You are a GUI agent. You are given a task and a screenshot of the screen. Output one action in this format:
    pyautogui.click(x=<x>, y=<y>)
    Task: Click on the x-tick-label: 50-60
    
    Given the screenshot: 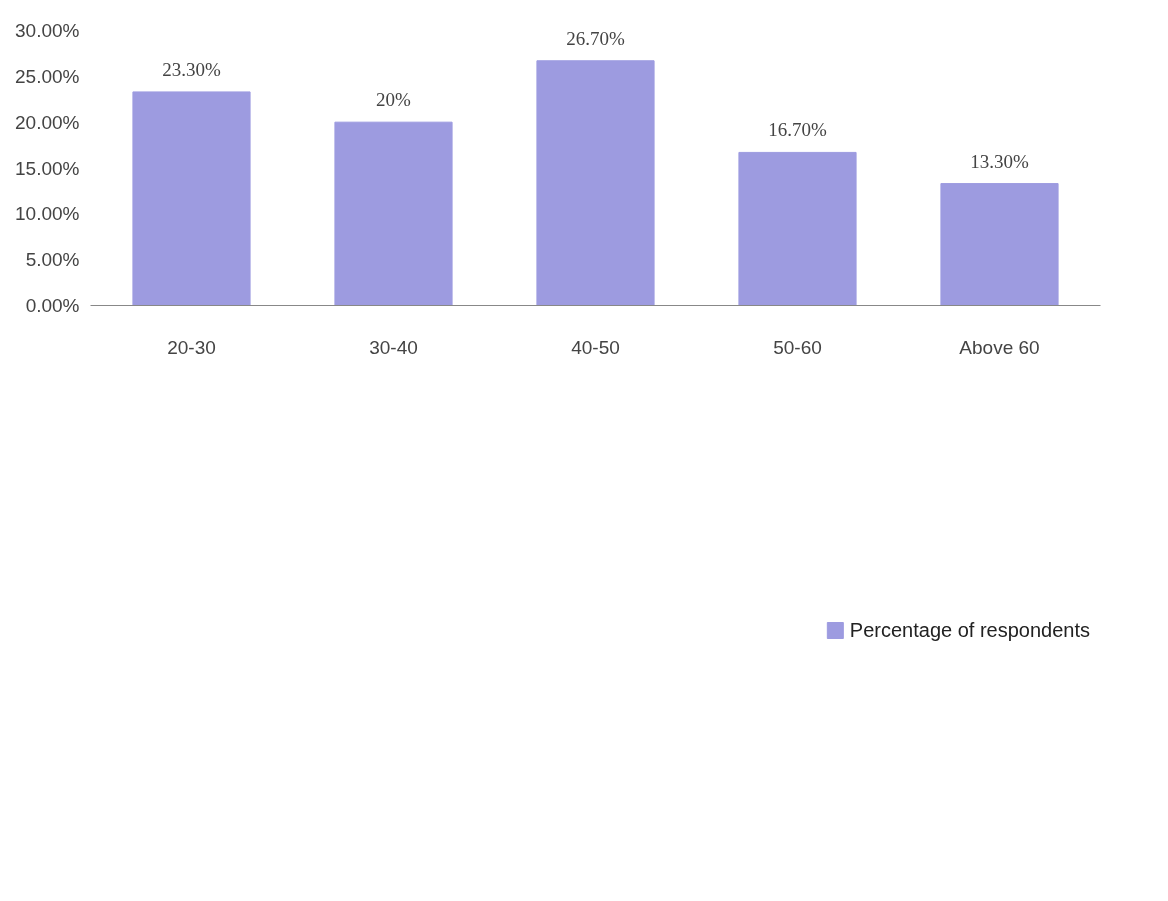 What is the action you would take?
    pyautogui.click(x=797, y=347)
    